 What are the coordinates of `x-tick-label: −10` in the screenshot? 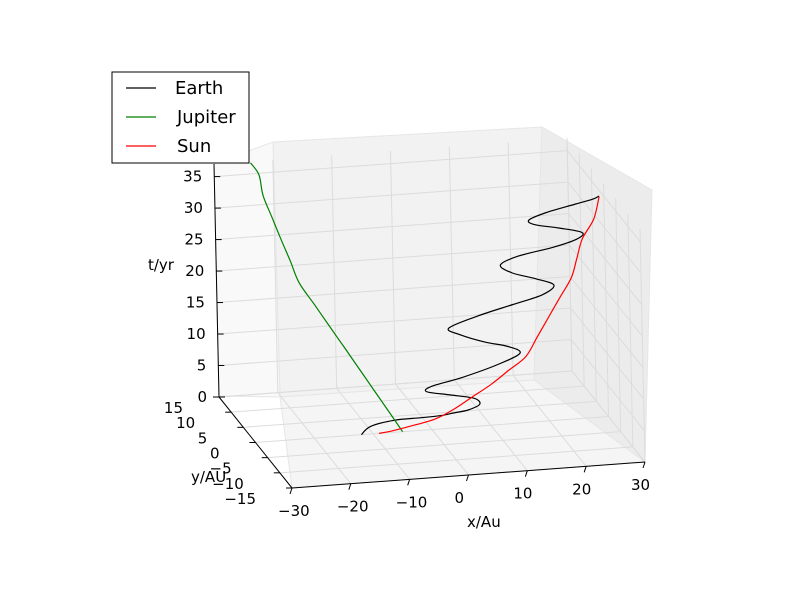 It's located at (412, 502).